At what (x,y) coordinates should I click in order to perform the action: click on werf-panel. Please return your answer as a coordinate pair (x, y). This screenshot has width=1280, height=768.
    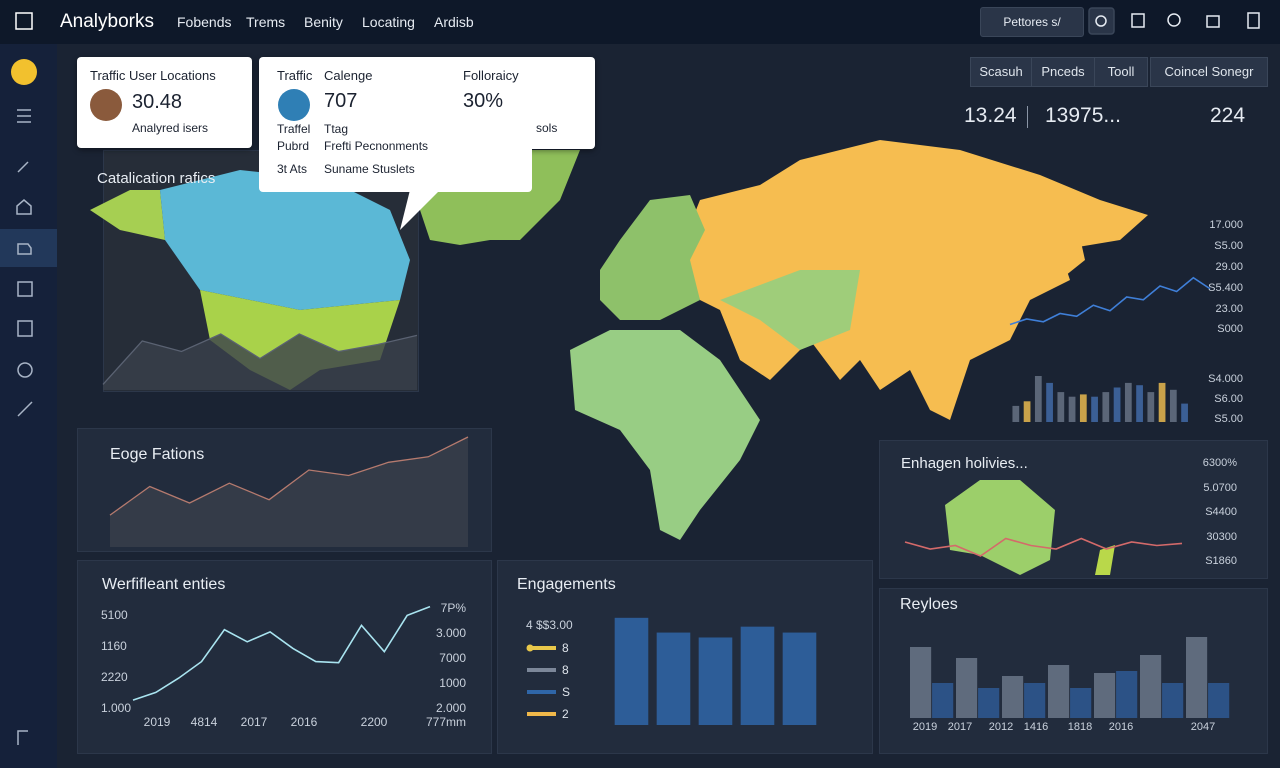
    Looking at the image, I should click on (284, 657).